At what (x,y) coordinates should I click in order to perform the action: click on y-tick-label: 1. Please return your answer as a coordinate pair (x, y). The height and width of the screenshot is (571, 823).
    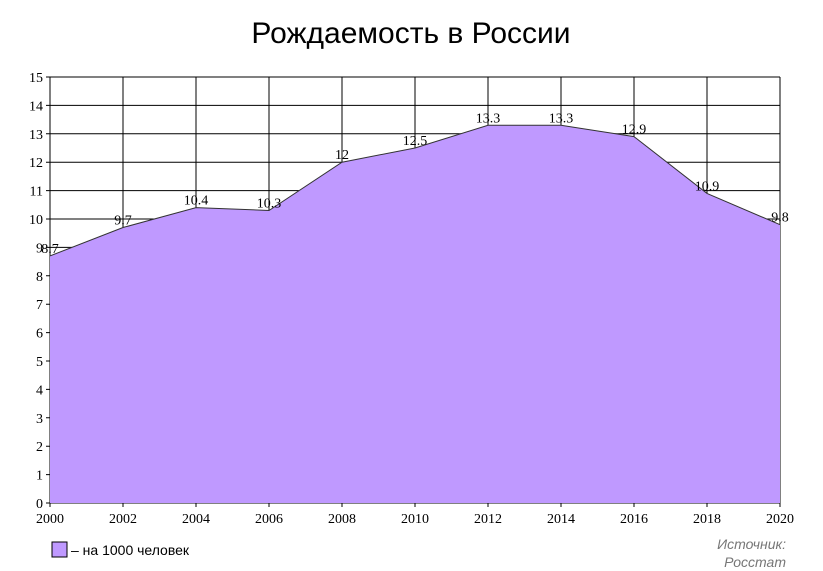
    Looking at the image, I should click on (39, 476).